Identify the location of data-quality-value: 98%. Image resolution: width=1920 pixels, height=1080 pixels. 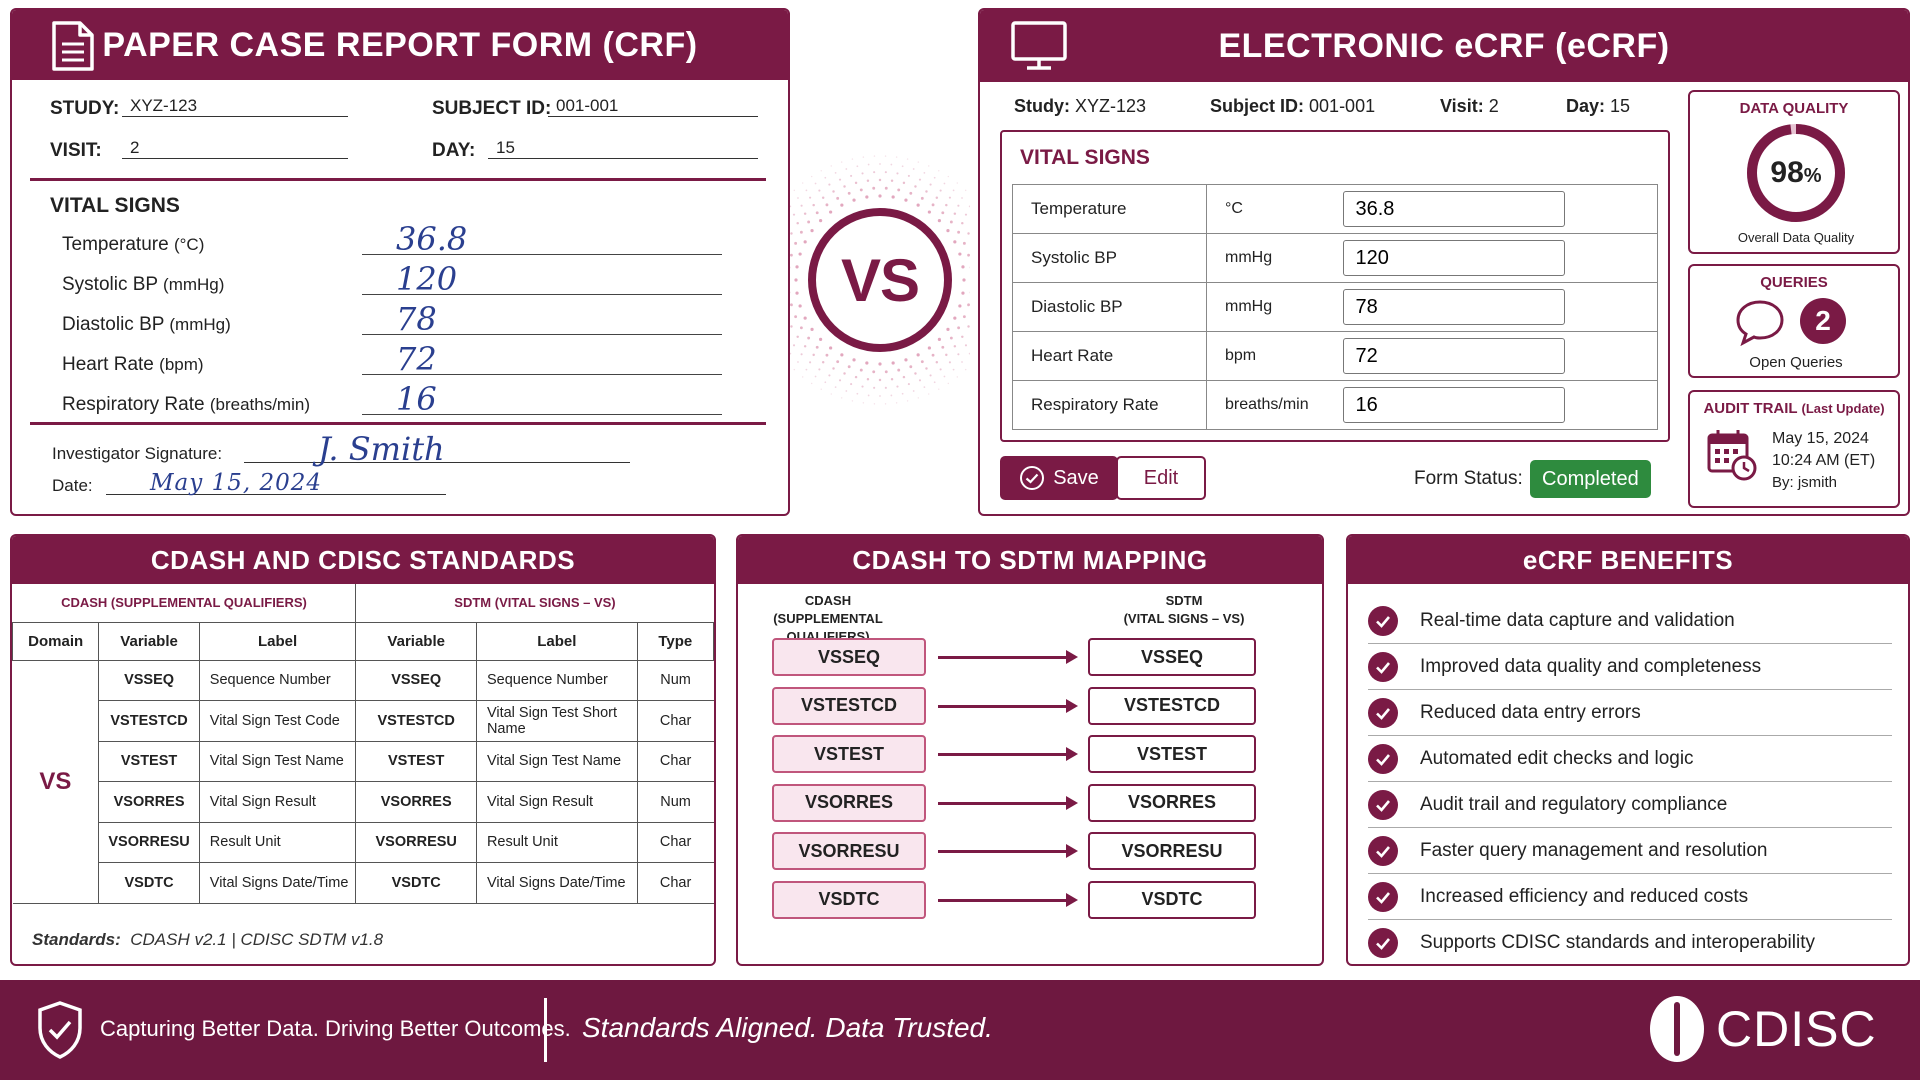
(1796, 173).